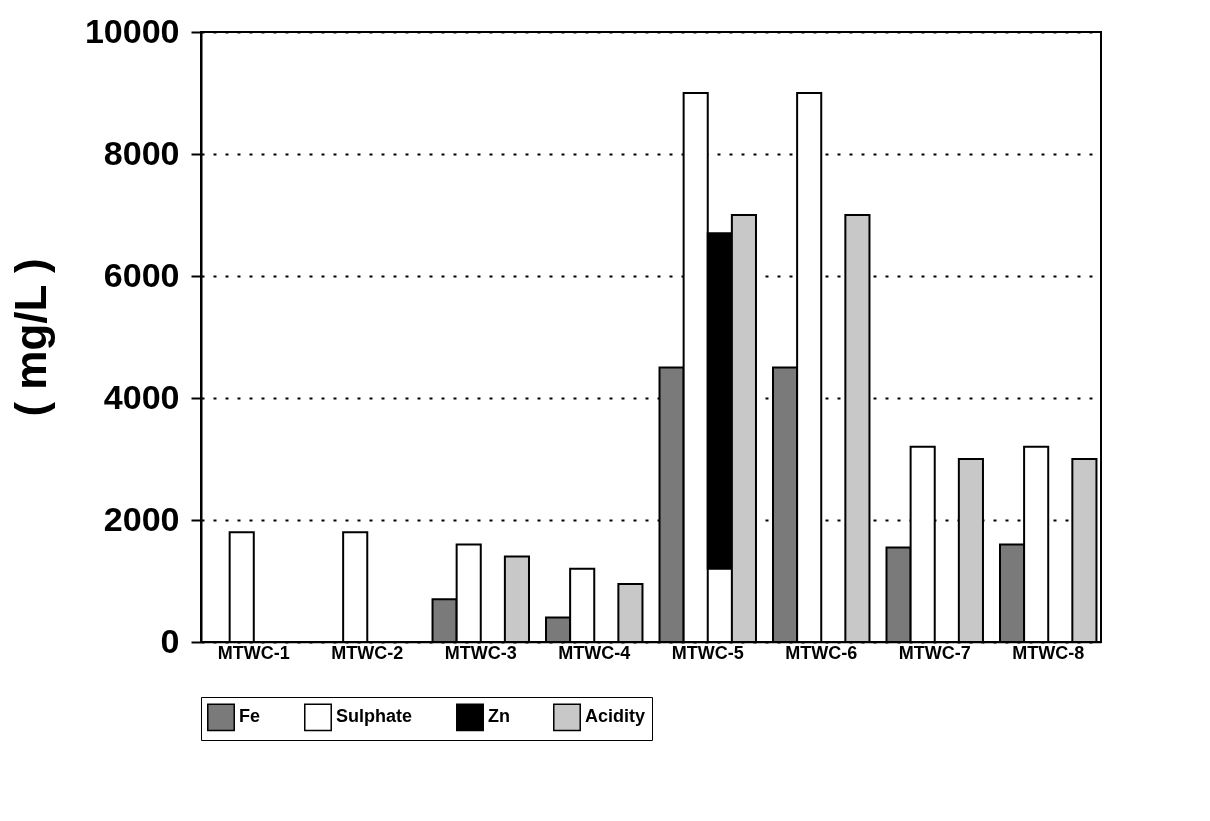  What do you see at coordinates (1048, 652) in the screenshot?
I see `x-tick-label: MTWC-8` at bounding box center [1048, 652].